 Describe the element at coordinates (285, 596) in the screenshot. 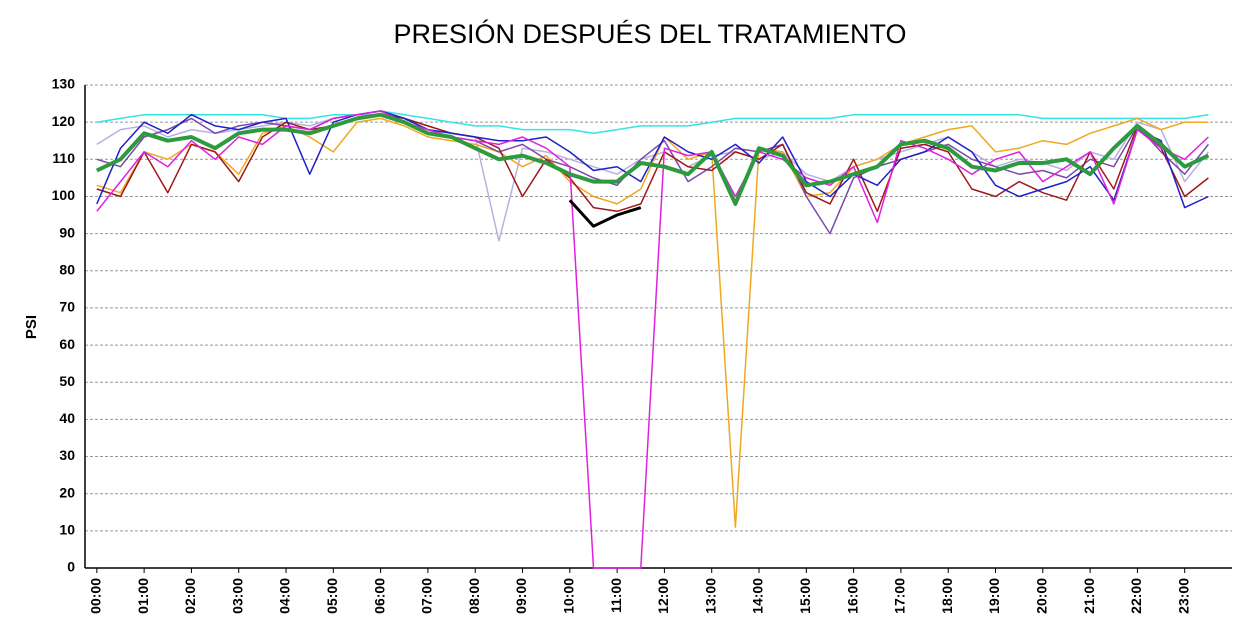

I see `x-tick-label: 04:00` at that location.